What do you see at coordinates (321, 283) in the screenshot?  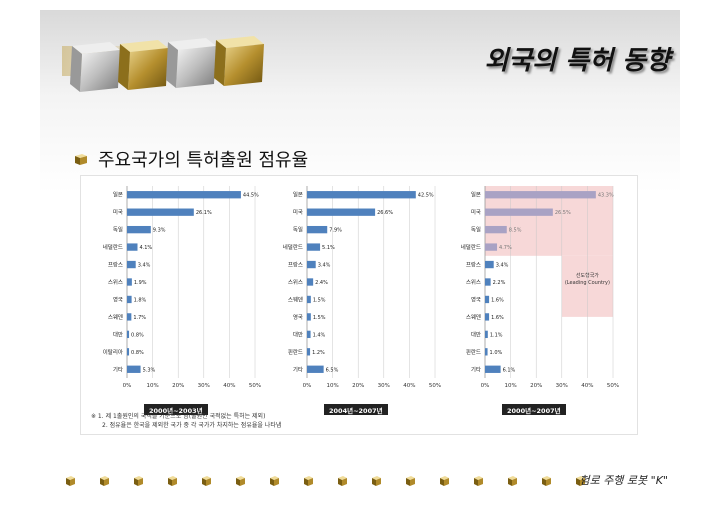 I see `value-label: 2.4%` at bounding box center [321, 283].